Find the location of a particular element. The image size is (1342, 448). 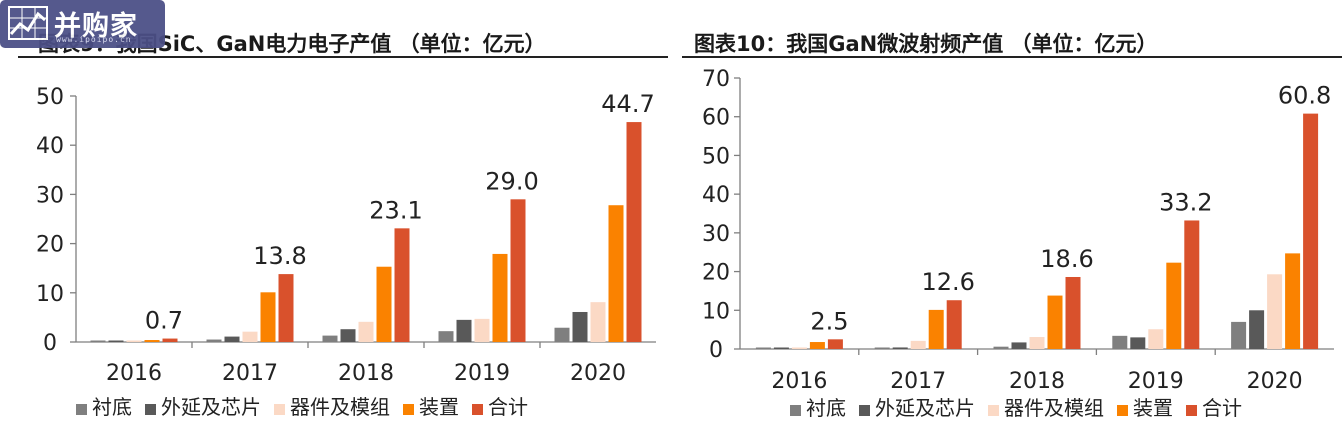

y-tick-label: 50 is located at coordinates (716, 156).